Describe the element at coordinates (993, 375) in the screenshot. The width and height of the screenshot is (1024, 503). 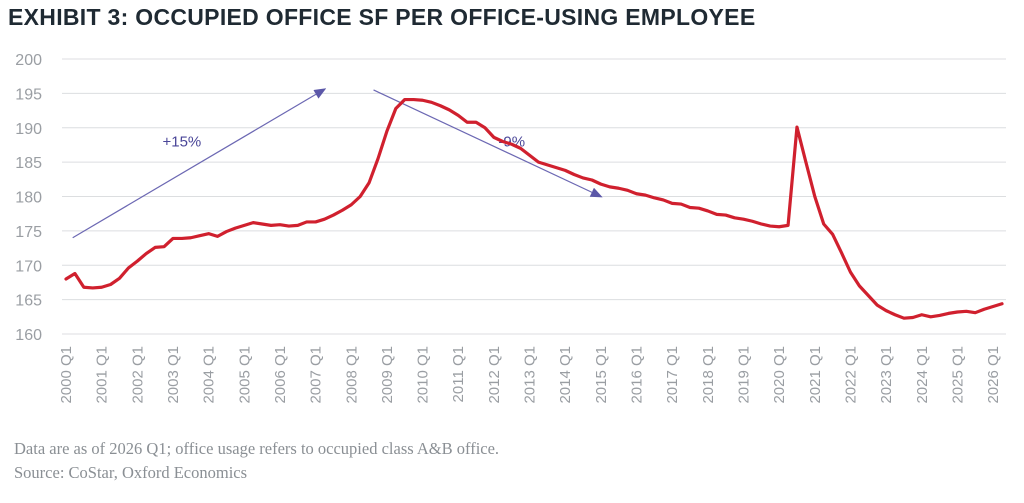
I see `x-tick-label: 2026 Q1` at that location.